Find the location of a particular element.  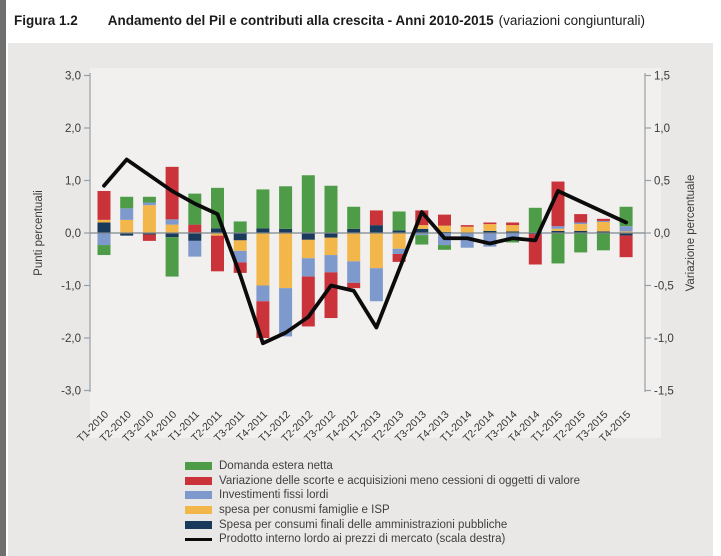

figure-title-suffix: (variazioni congiunturali) is located at coordinates (571, 20).